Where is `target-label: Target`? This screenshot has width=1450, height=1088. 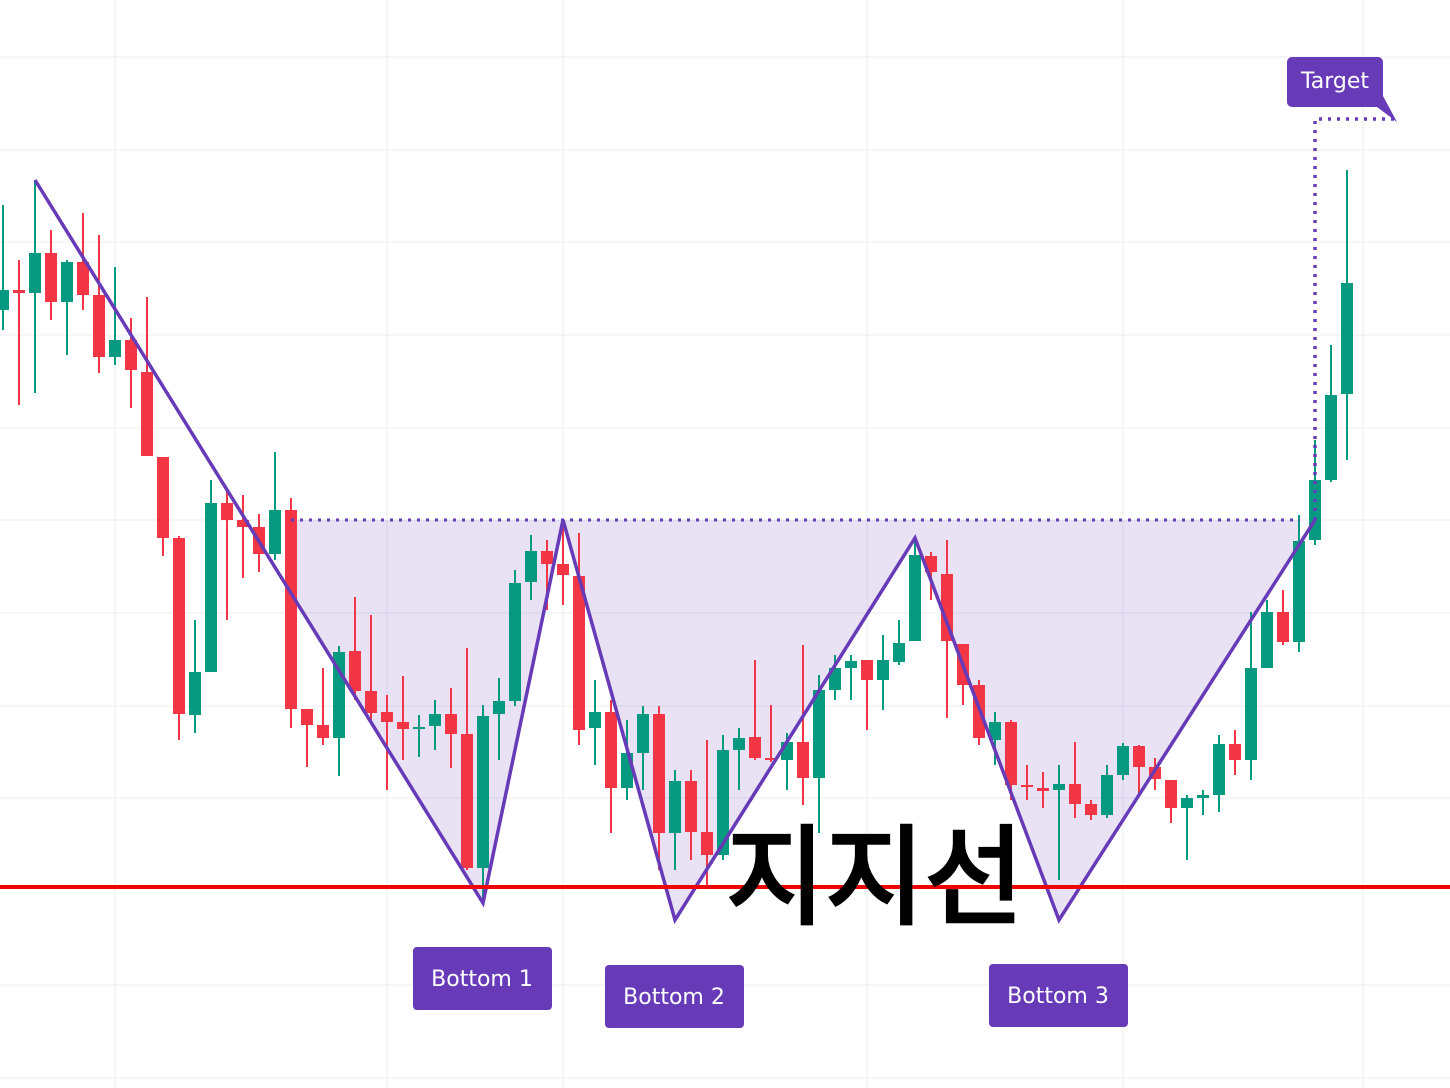
target-label: Target is located at coordinates (1334, 81).